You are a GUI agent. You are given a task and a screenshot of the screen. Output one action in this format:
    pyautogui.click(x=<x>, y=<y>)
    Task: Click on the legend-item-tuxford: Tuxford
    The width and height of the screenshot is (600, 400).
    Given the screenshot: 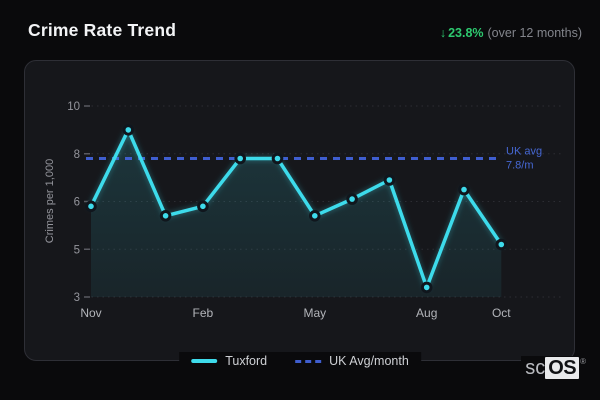 What is the action you would take?
    pyautogui.click(x=229, y=361)
    